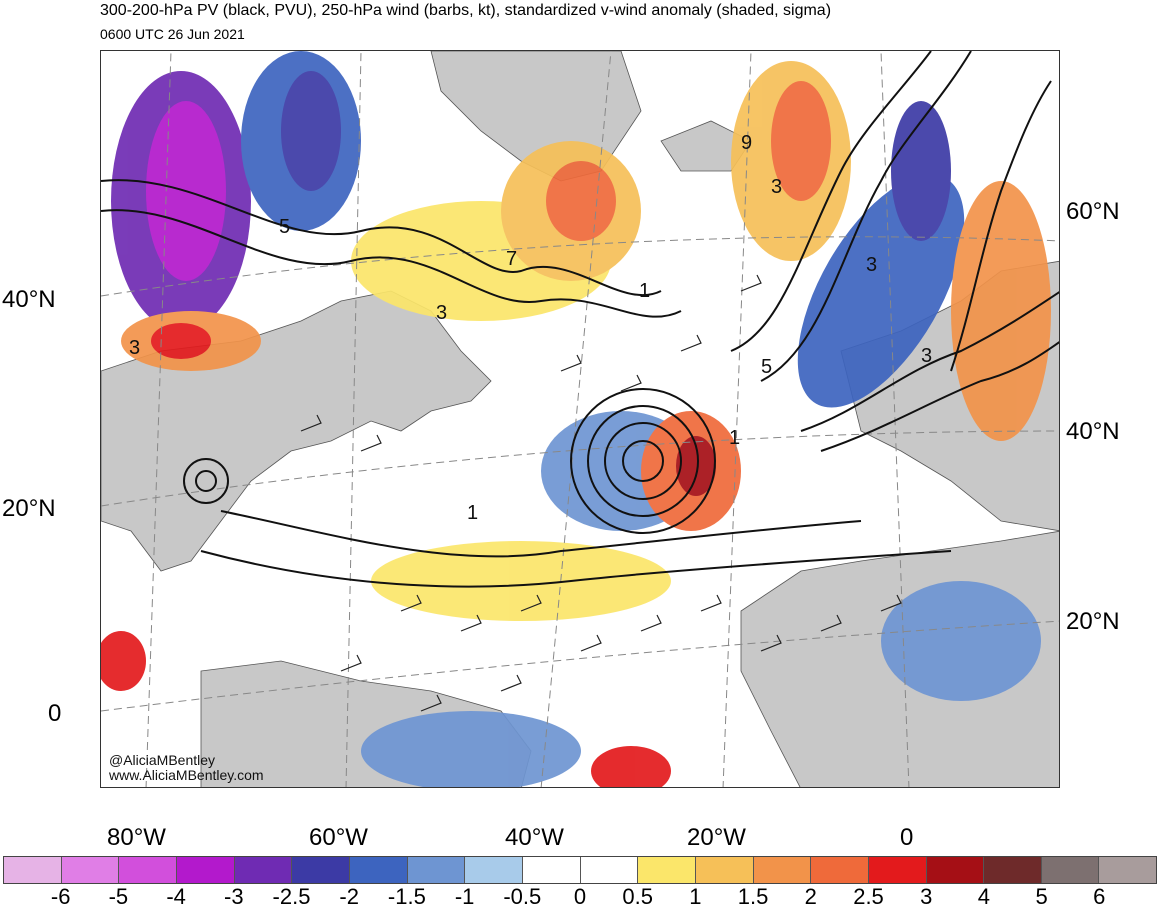 This screenshot has height=912, width=1160. Describe the element at coordinates (464, 896) in the screenshot. I see `colorbar-tick-label: -1` at that location.